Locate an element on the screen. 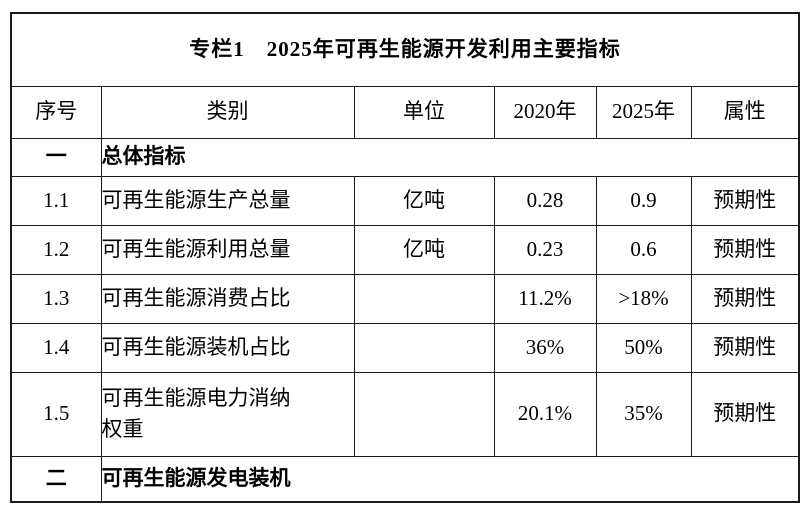 The height and width of the screenshot is (512, 806). cell-category: 可再生能源装机占比 is located at coordinates (227, 347).